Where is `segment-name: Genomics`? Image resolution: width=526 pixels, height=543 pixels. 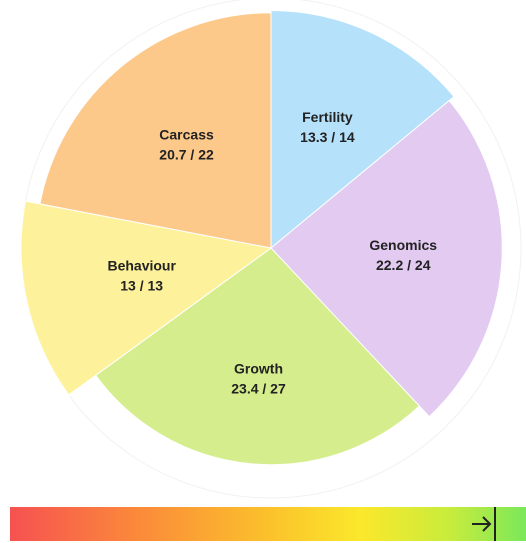
segment-name: Genomics is located at coordinates (403, 245).